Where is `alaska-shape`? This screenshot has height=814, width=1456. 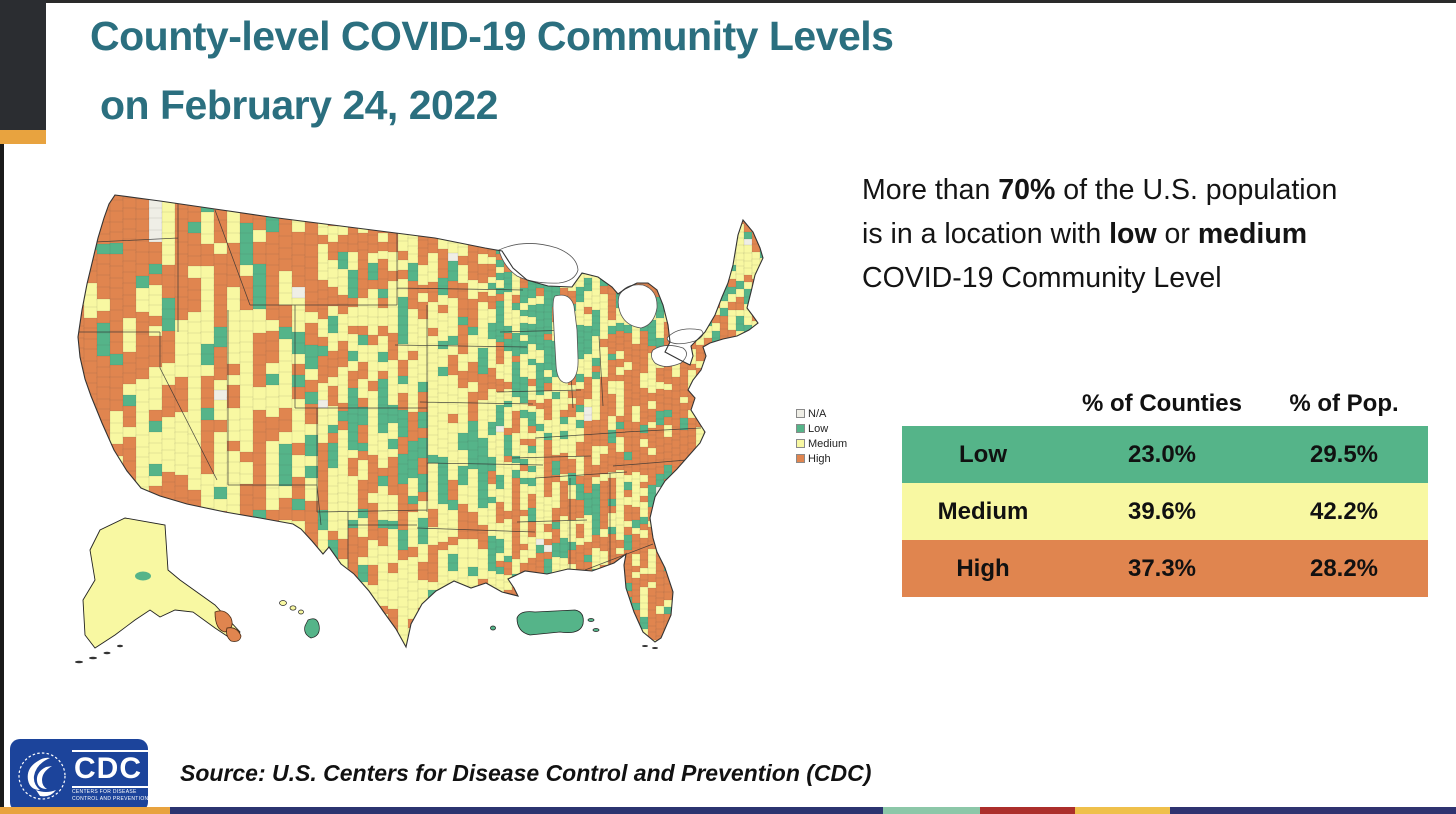
alaska-shape is located at coordinates (161, 583).